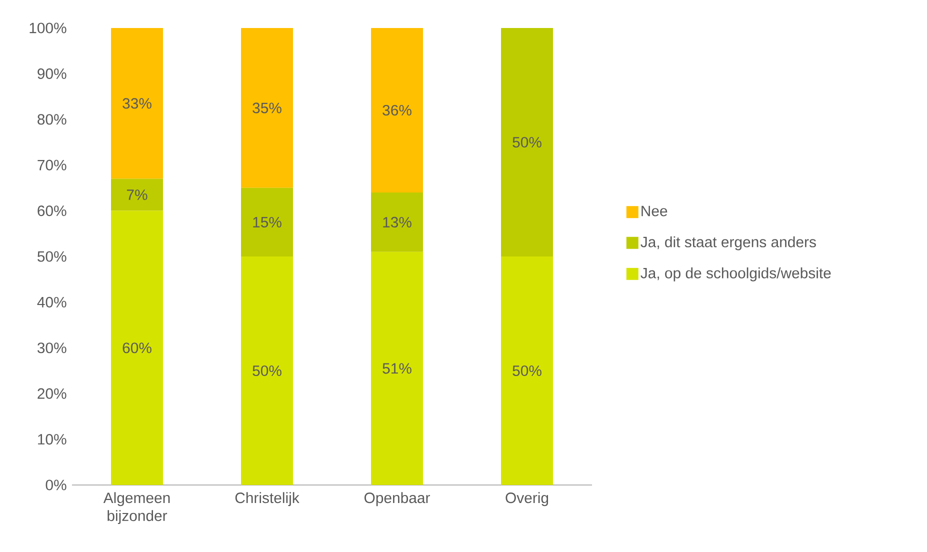 The height and width of the screenshot is (552, 927). Describe the element at coordinates (655, 211) in the screenshot. I see `legend-label: Nee` at that location.